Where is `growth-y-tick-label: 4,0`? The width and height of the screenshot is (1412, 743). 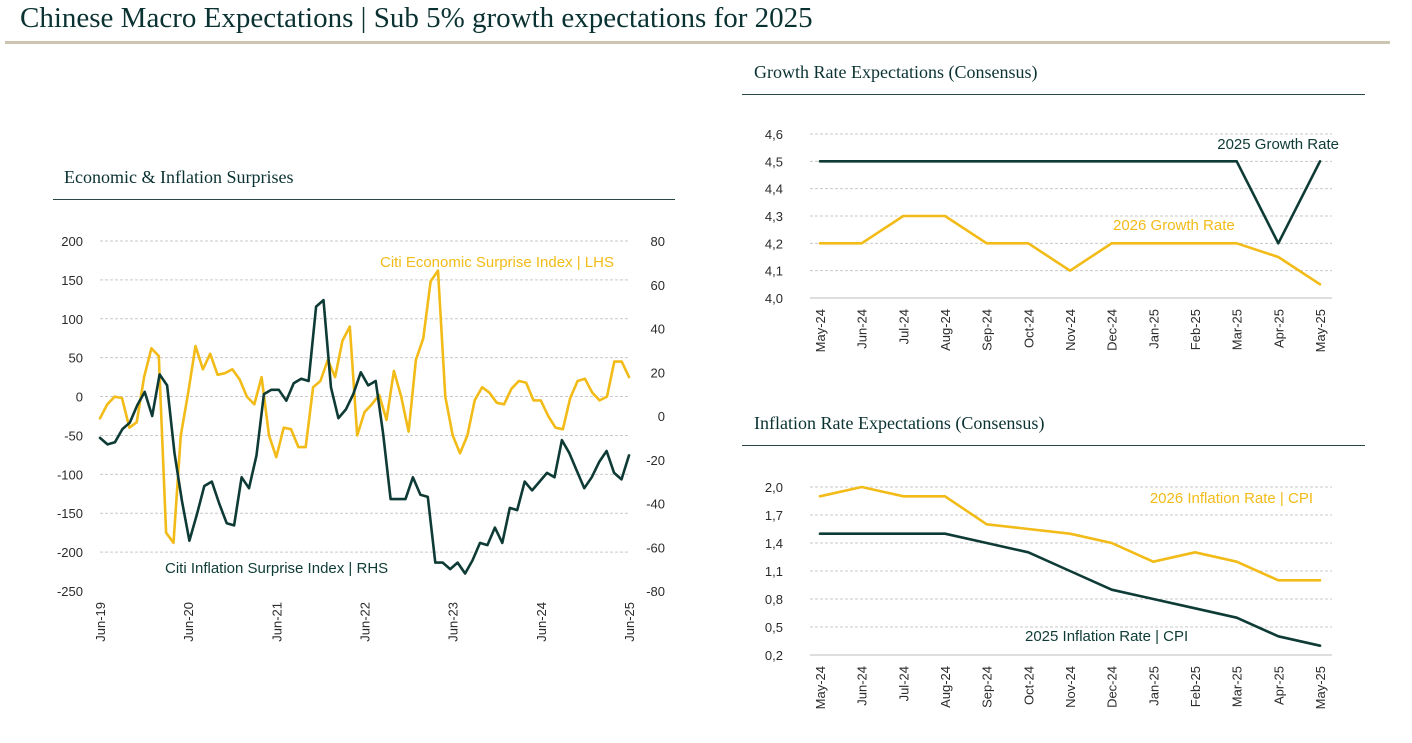
growth-y-tick-label: 4,0 is located at coordinates (774, 298).